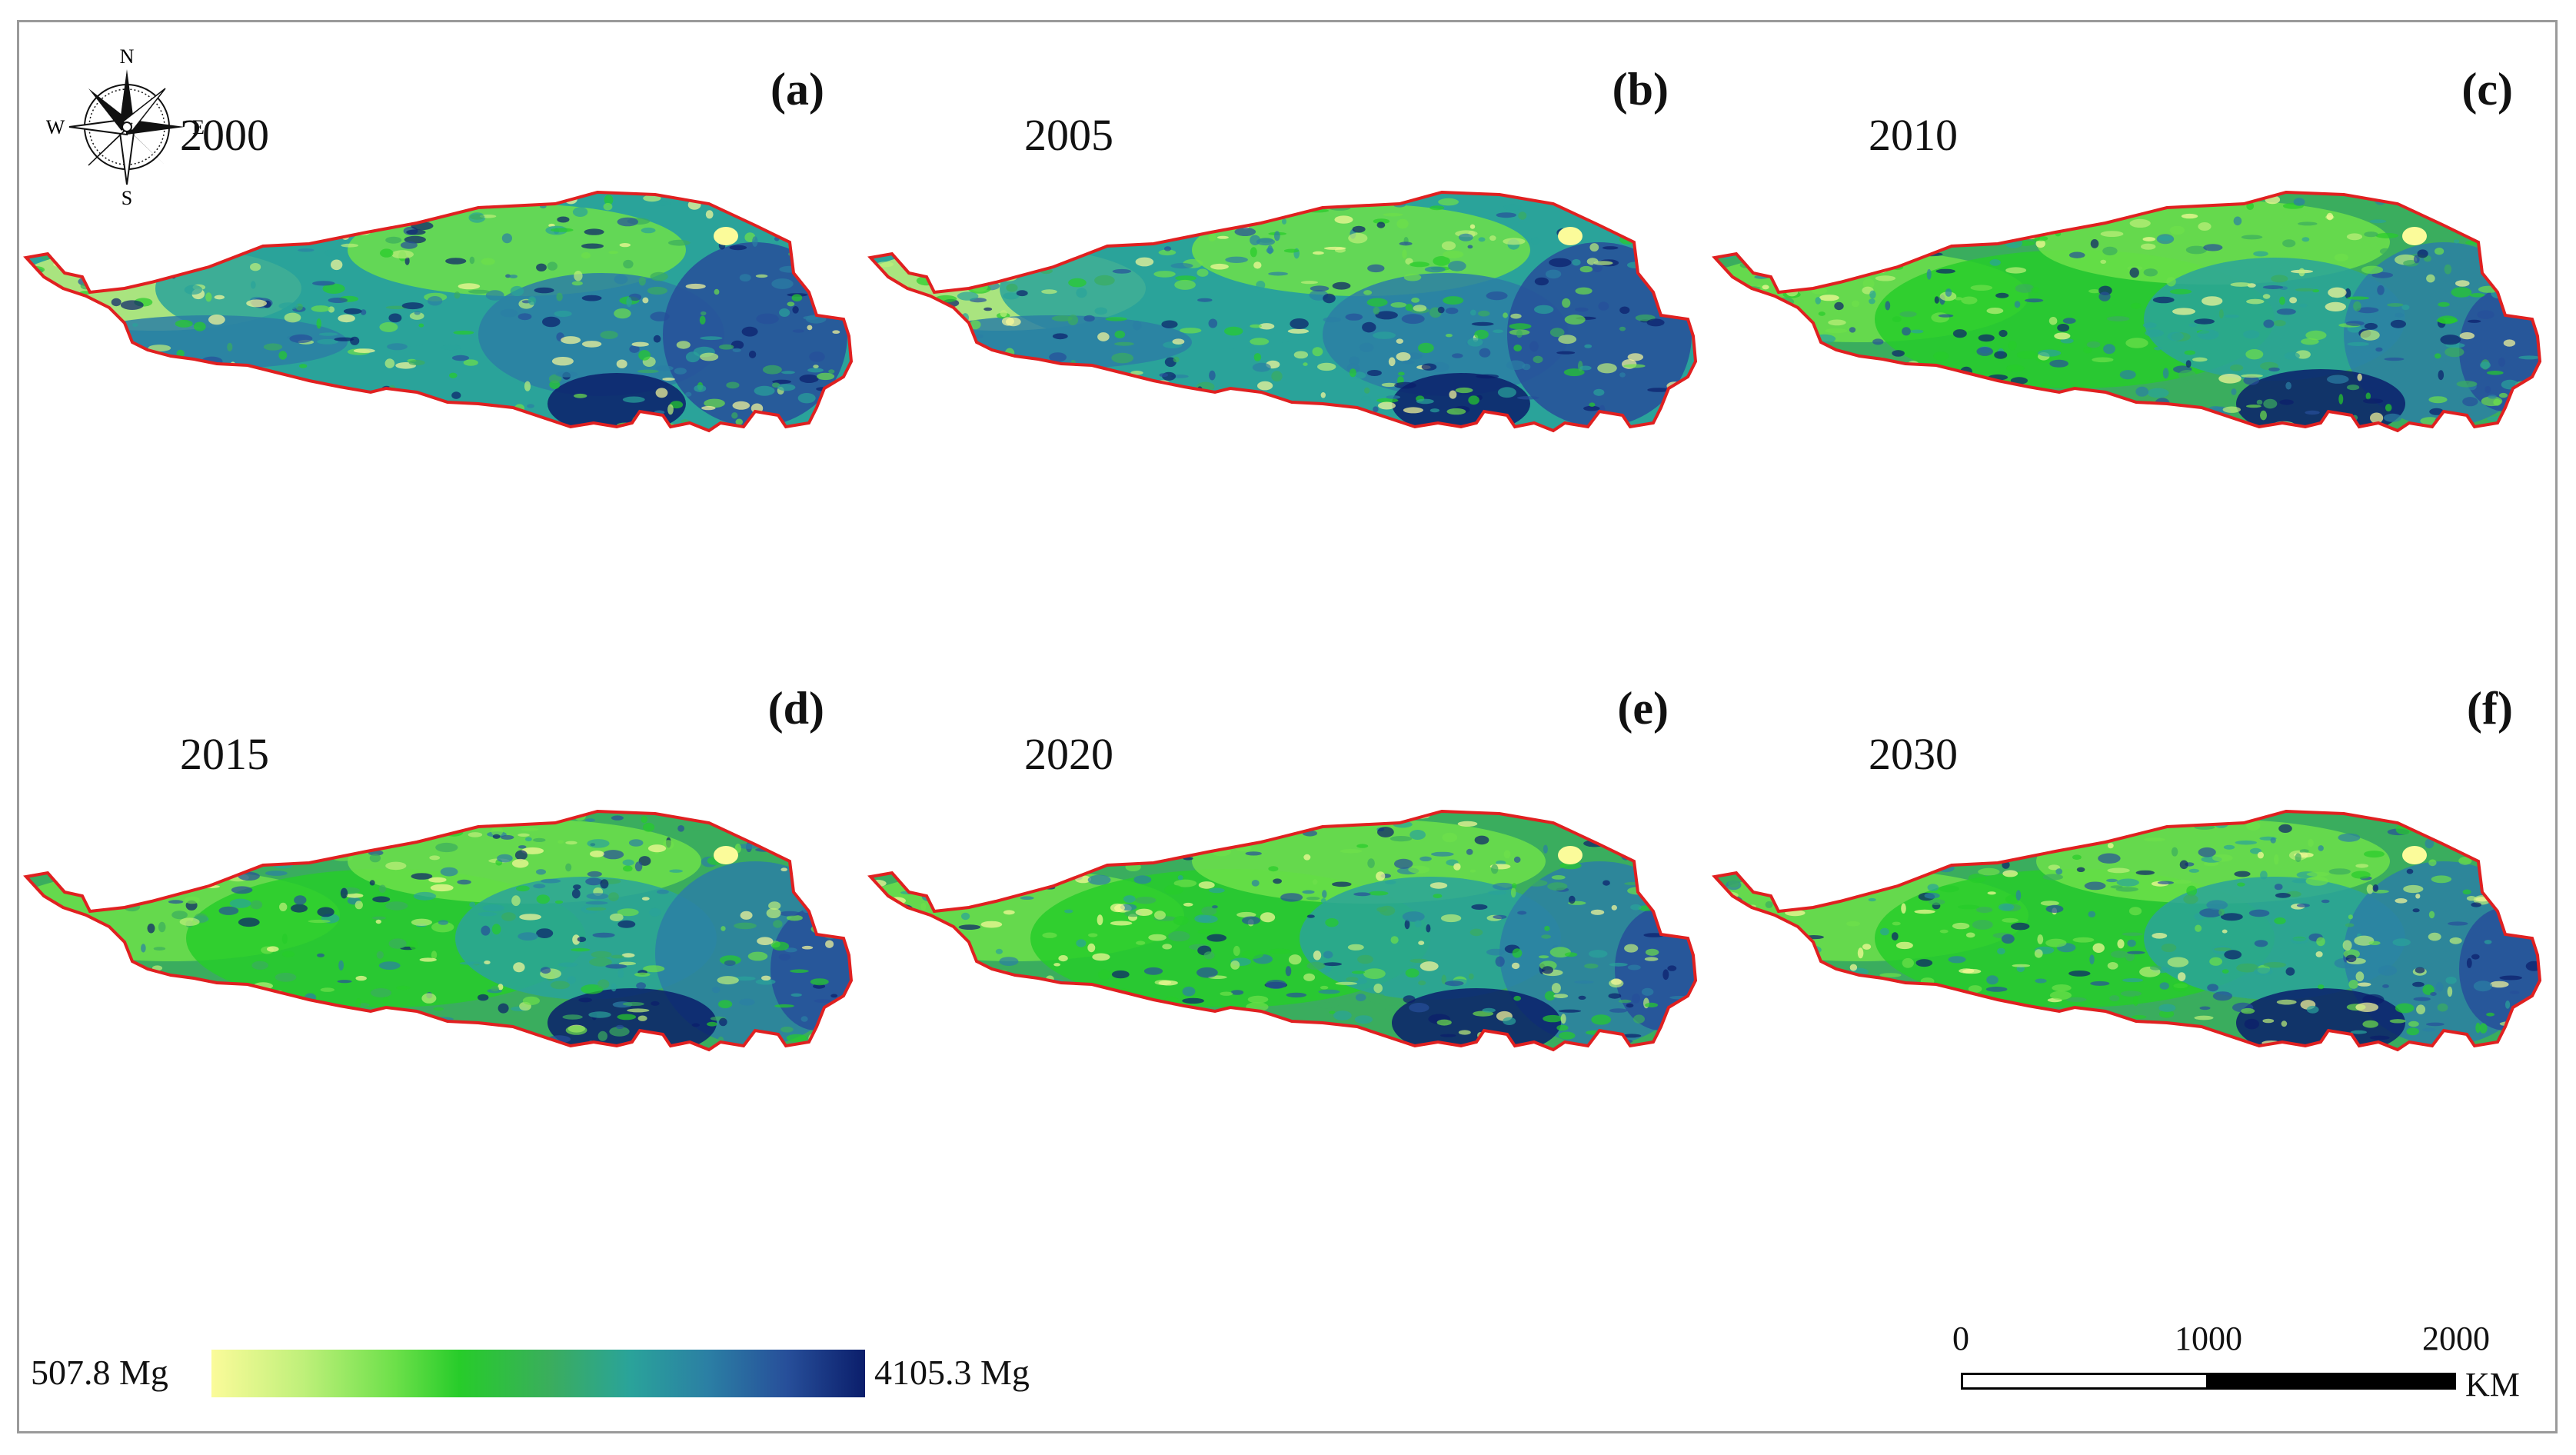  What do you see at coordinates (224, 754) in the screenshot?
I see `panel-year: 2015` at bounding box center [224, 754].